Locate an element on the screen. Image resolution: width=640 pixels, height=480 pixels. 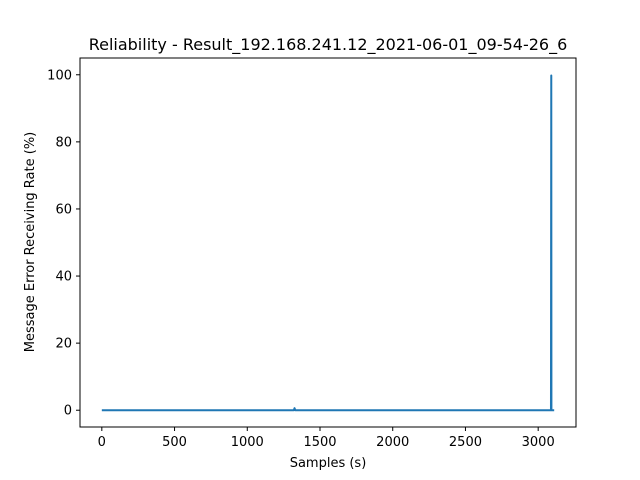
x-tick-label: 500 is located at coordinates (174, 442).